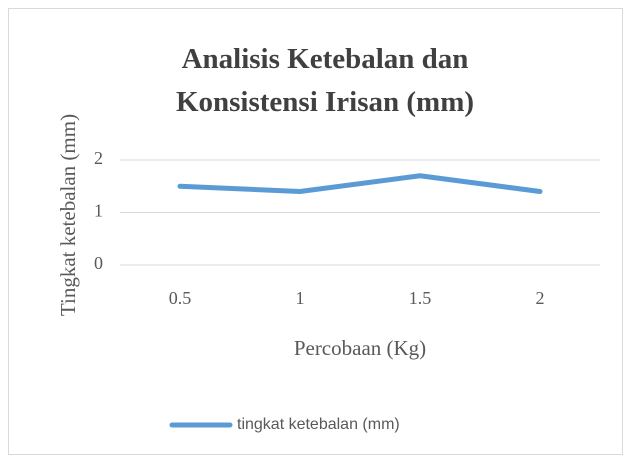  What do you see at coordinates (98, 211) in the screenshot?
I see `y-tick-label: 1` at bounding box center [98, 211].